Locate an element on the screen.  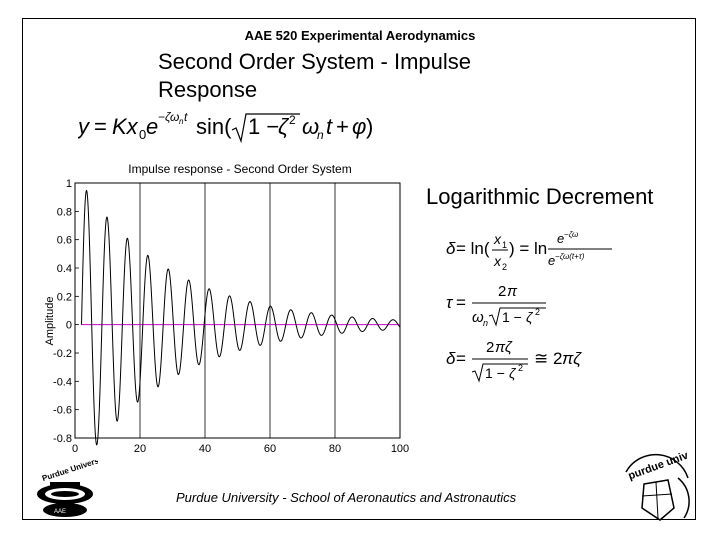
purdue-seal-logo-right: purdue univ is located at coordinates (658, 485).